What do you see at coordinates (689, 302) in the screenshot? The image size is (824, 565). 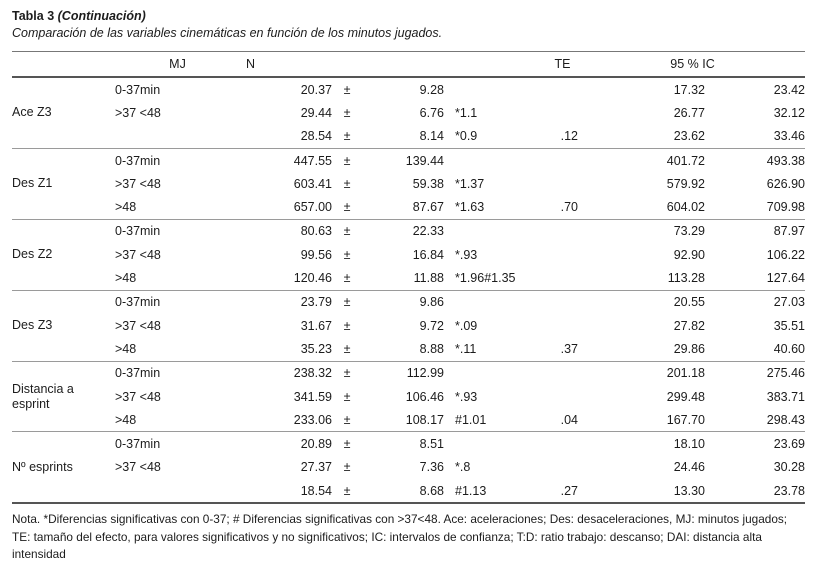 I see `ci-lower-value: 20.55` at bounding box center [689, 302].